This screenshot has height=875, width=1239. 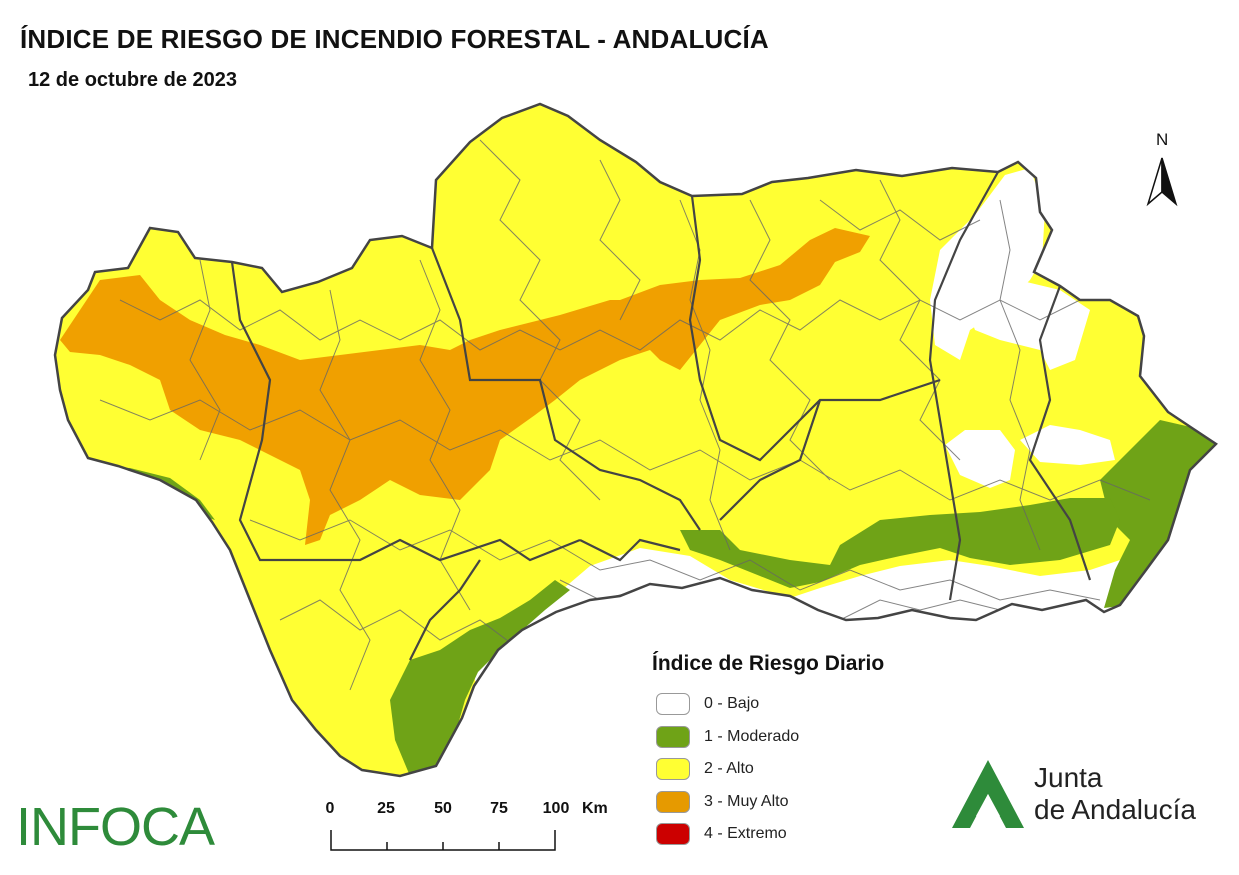 What do you see at coordinates (752, 736) in the screenshot?
I see `legend-label: 1 - Moderado` at bounding box center [752, 736].